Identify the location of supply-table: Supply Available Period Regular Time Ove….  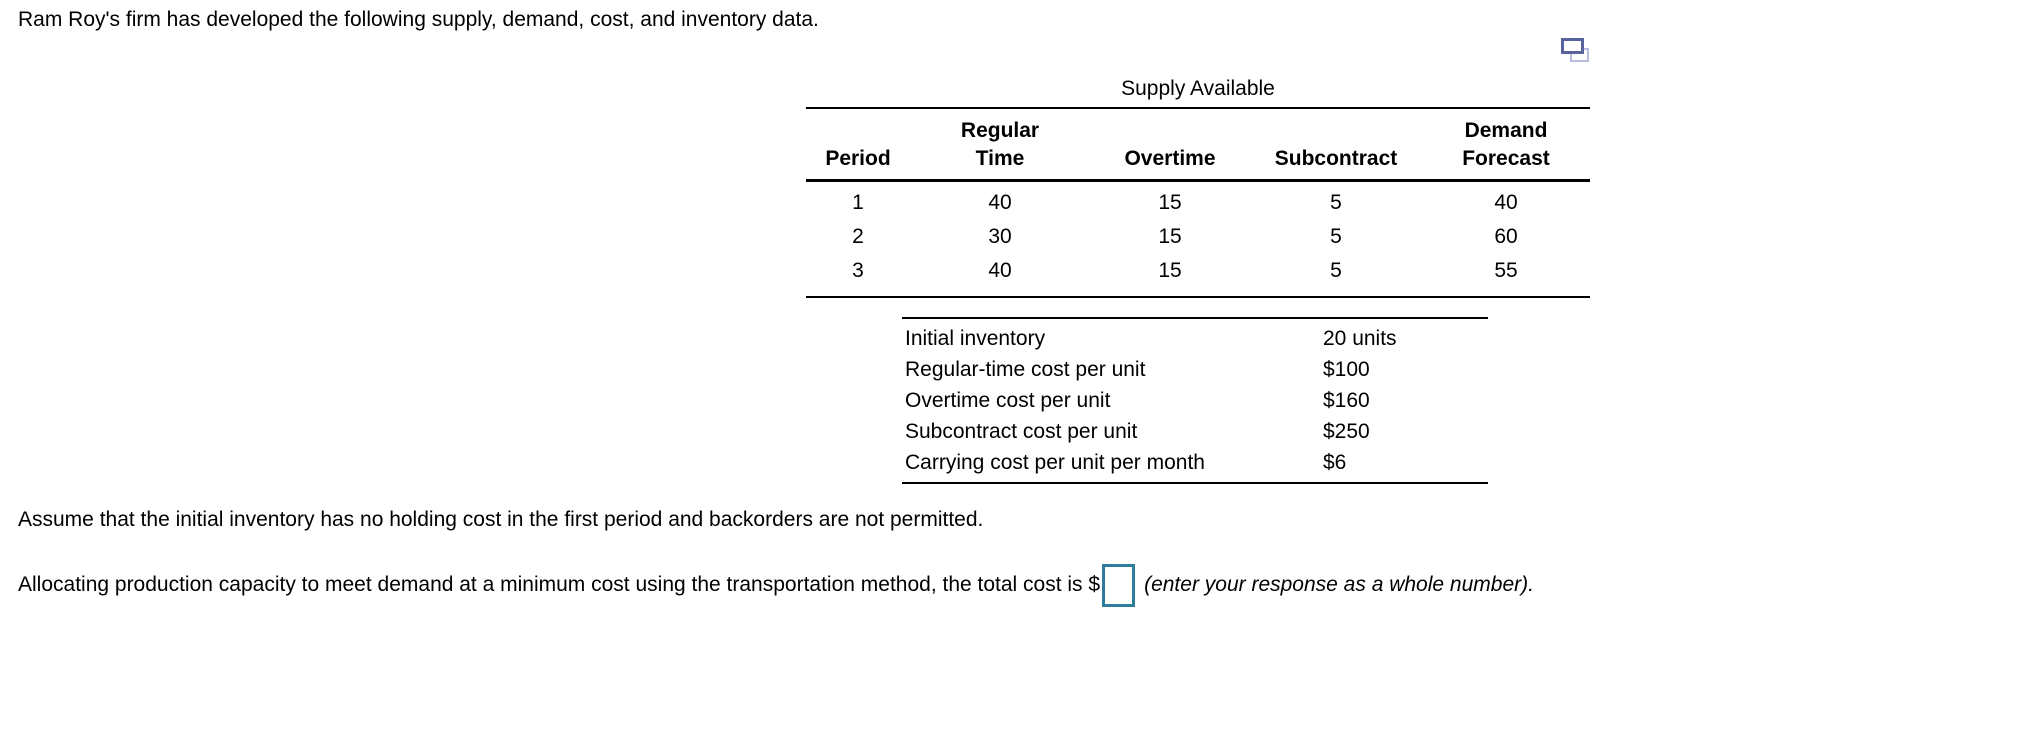
(1198, 188).